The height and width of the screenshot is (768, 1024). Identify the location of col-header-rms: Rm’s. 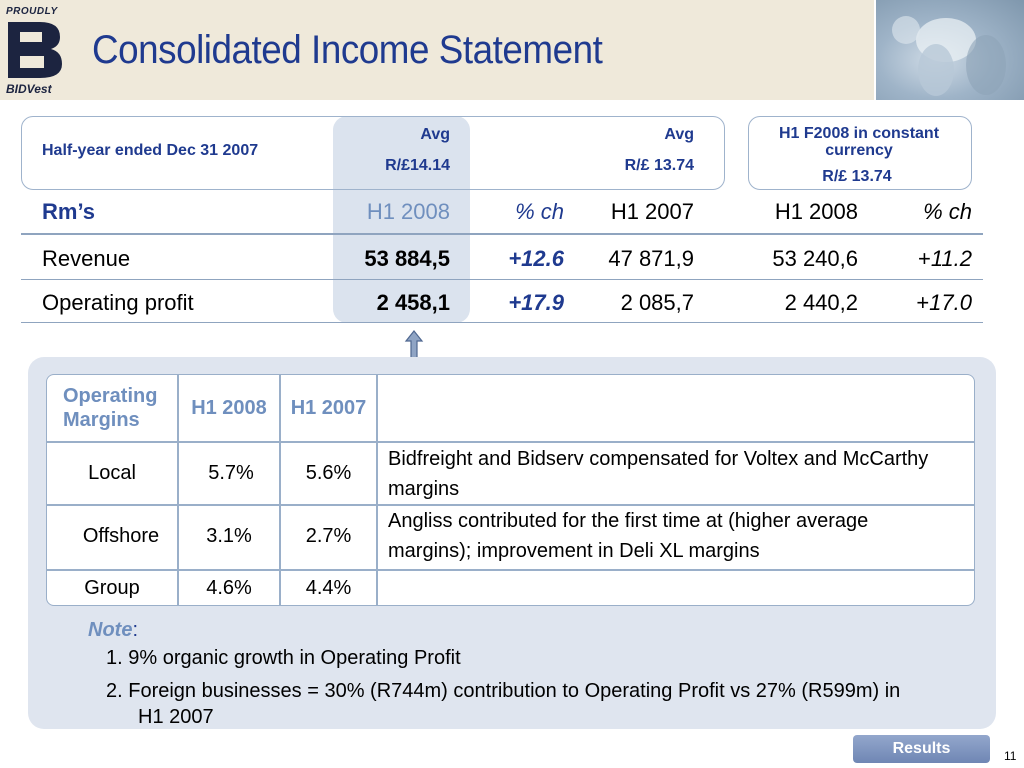
(68, 211).